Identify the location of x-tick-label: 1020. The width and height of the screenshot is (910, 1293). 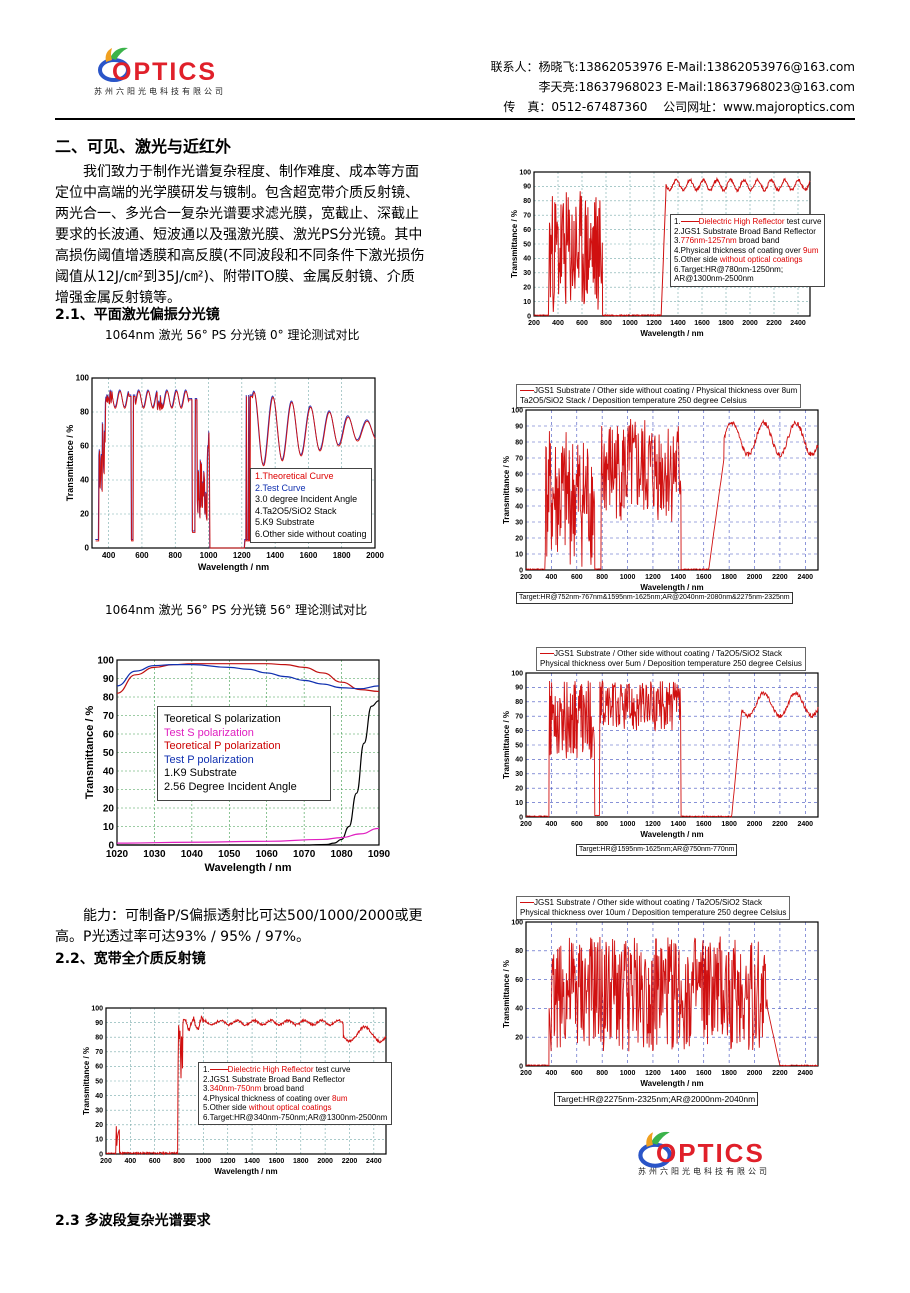
(117, 854).